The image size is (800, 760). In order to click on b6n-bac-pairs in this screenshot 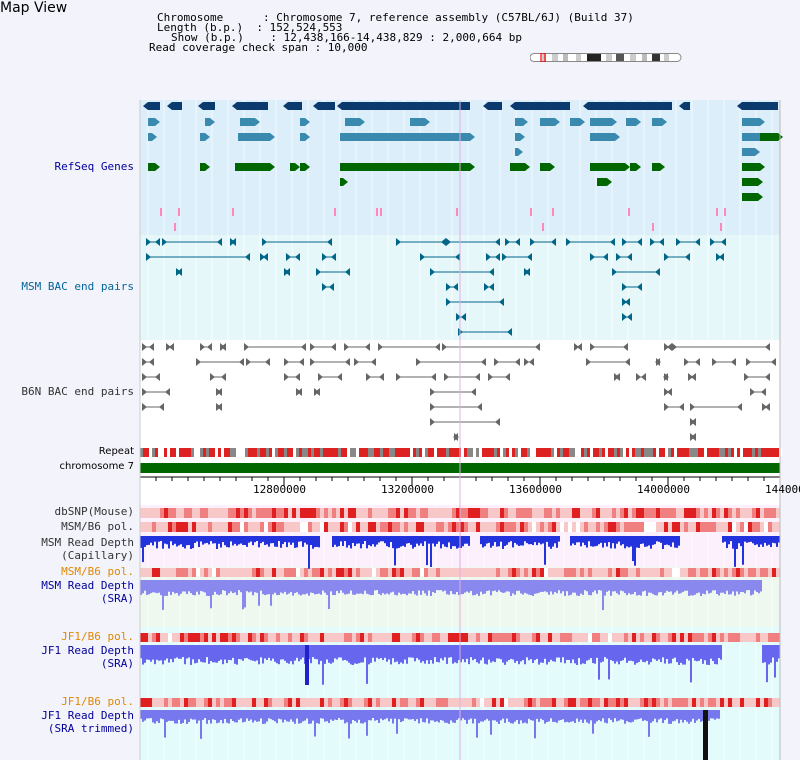, I will do `click(459, 392)`.